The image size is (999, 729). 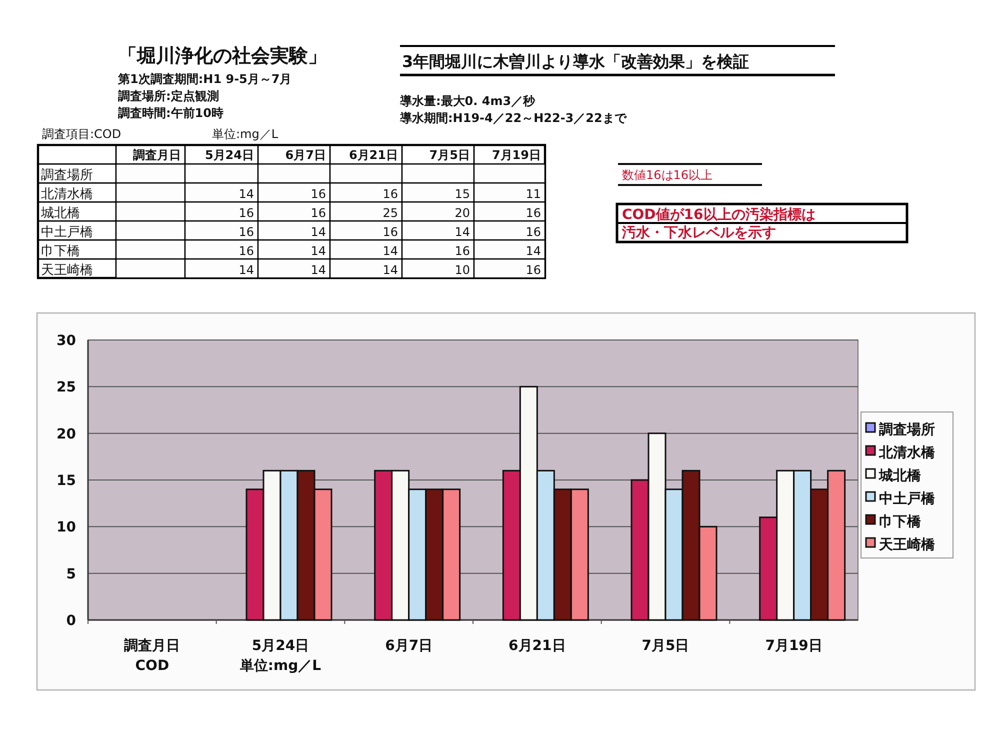 What do you see at coordinates (170, 113) in the screenshot?
I see `text: 調査時間:午前10時` at bounding box center [170, 113].